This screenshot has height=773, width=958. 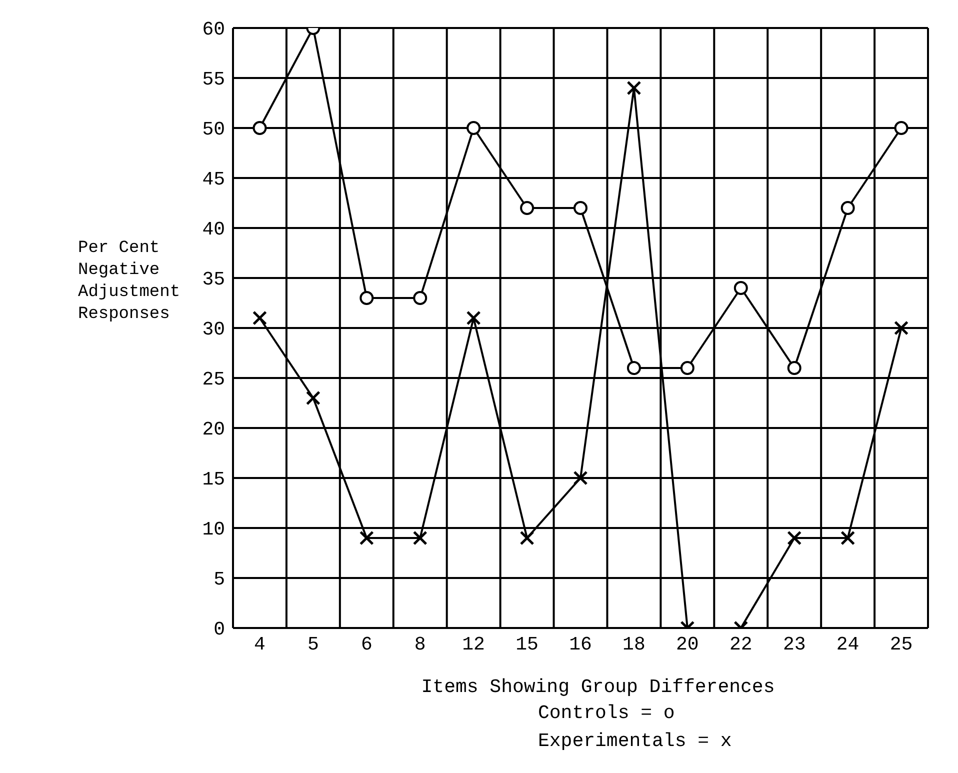 I want to click on y-tick-label: 30, so click(x=213, y=329).